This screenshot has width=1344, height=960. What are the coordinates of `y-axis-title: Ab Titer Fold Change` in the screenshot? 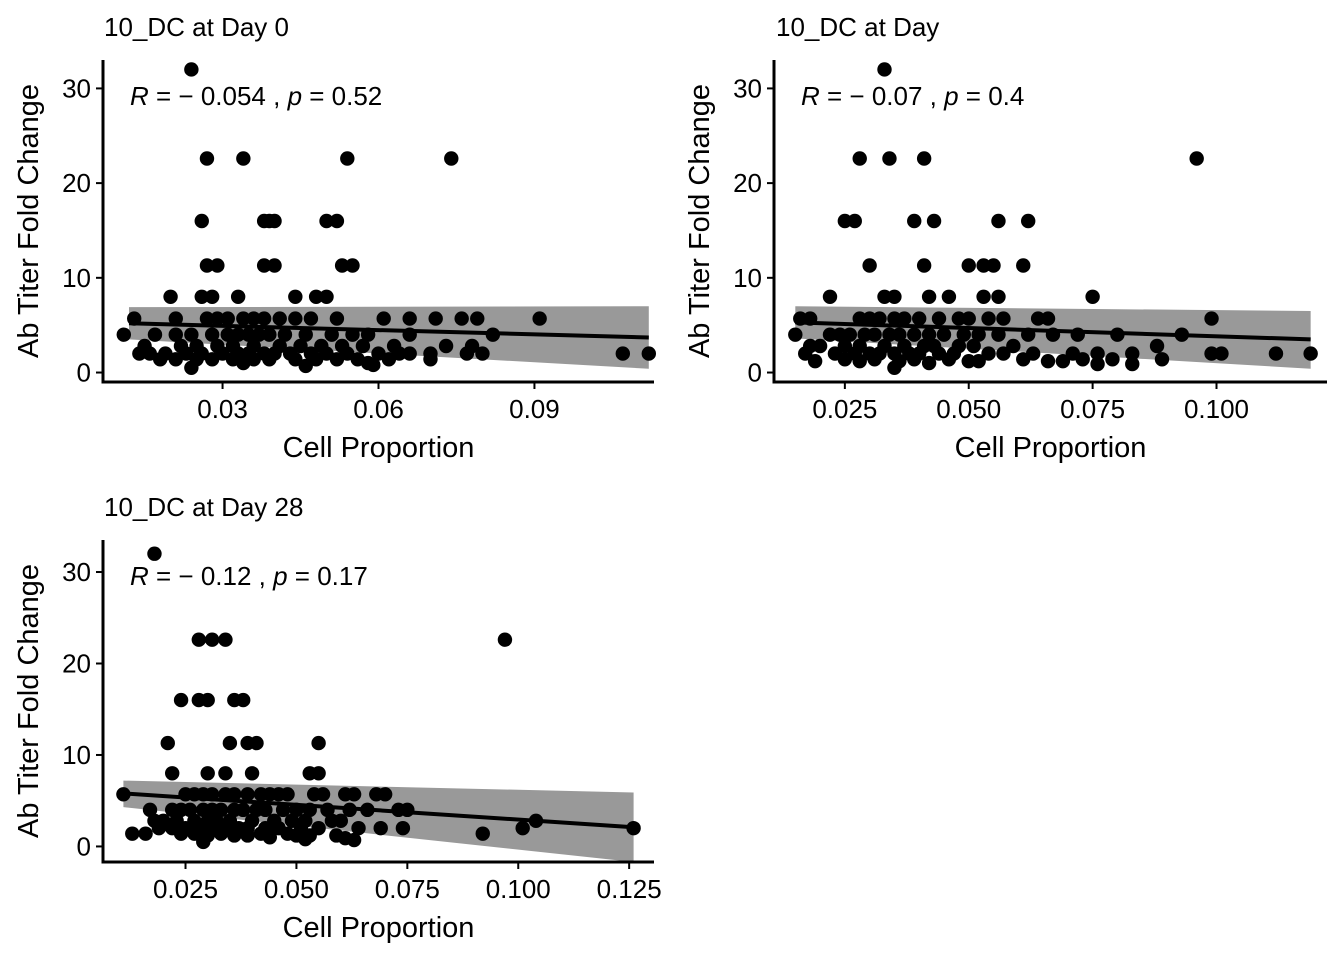 It's located at (29, 701).